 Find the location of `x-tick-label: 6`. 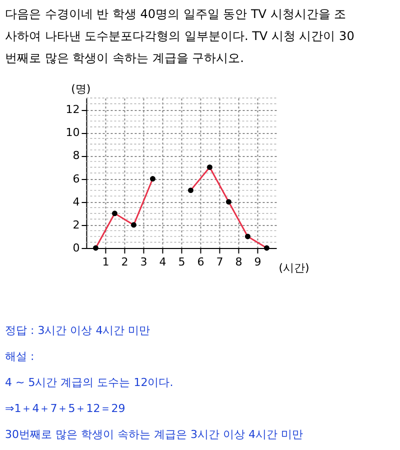

x-tick-label: 6 is located at coordinates (200, 262).